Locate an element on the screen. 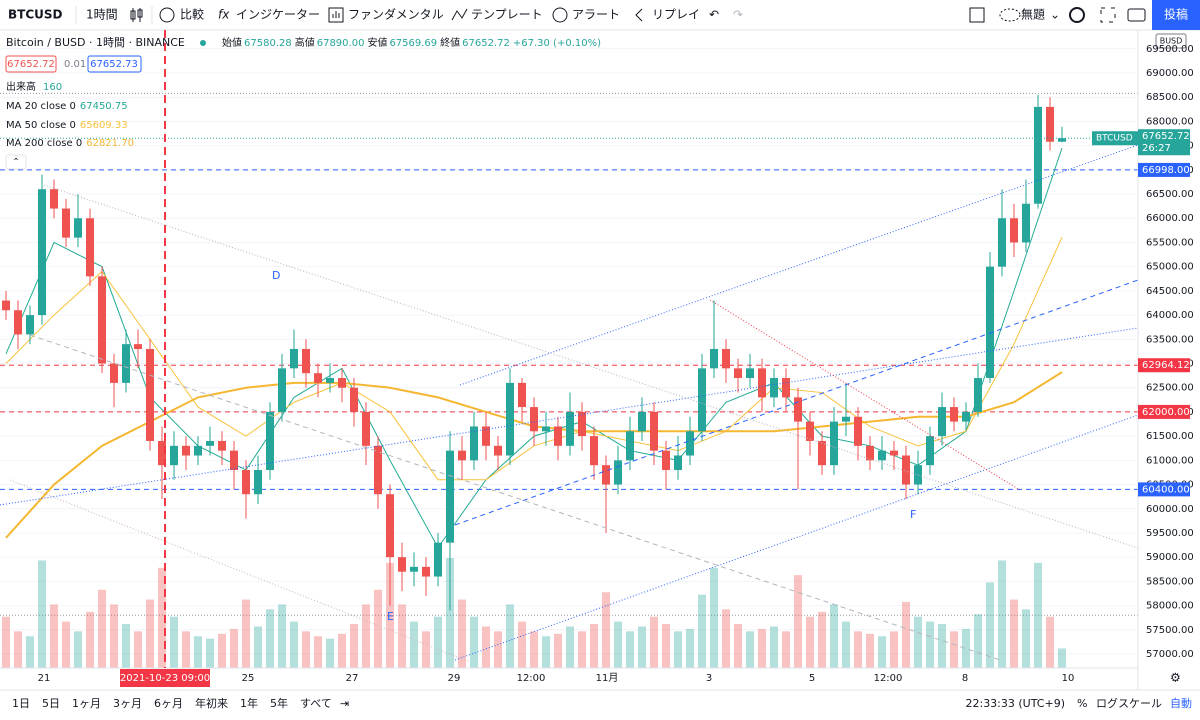  publish-button is located at coordinates (1176, 15).